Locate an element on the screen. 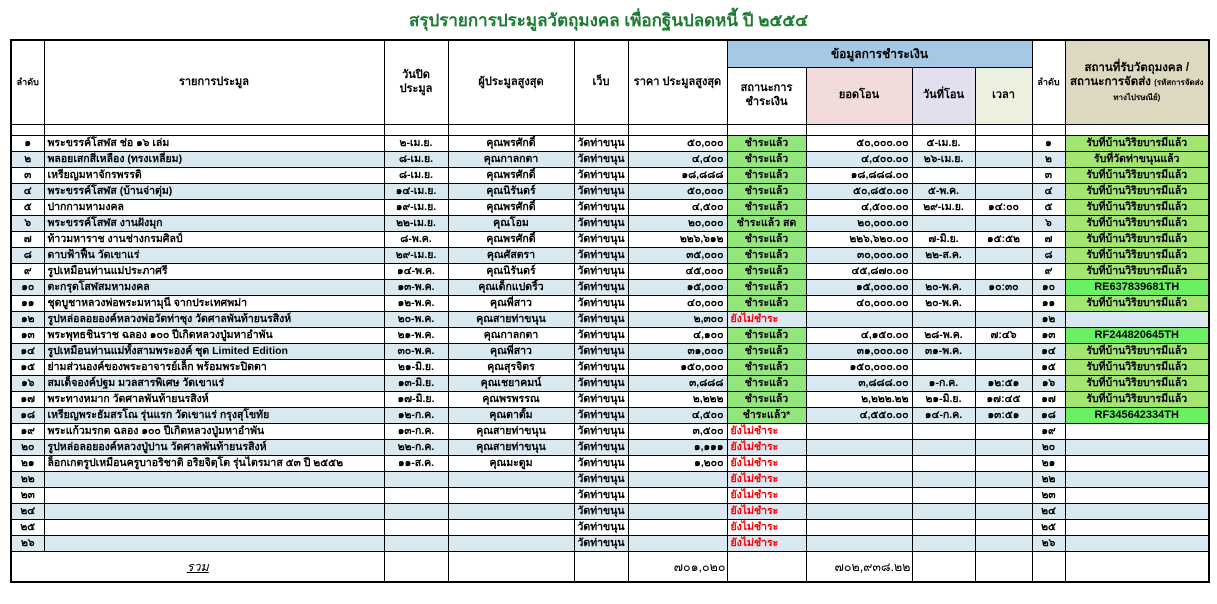 This screenshot has width=1217, height=604. cell-status is located at coordinates (766, 130).